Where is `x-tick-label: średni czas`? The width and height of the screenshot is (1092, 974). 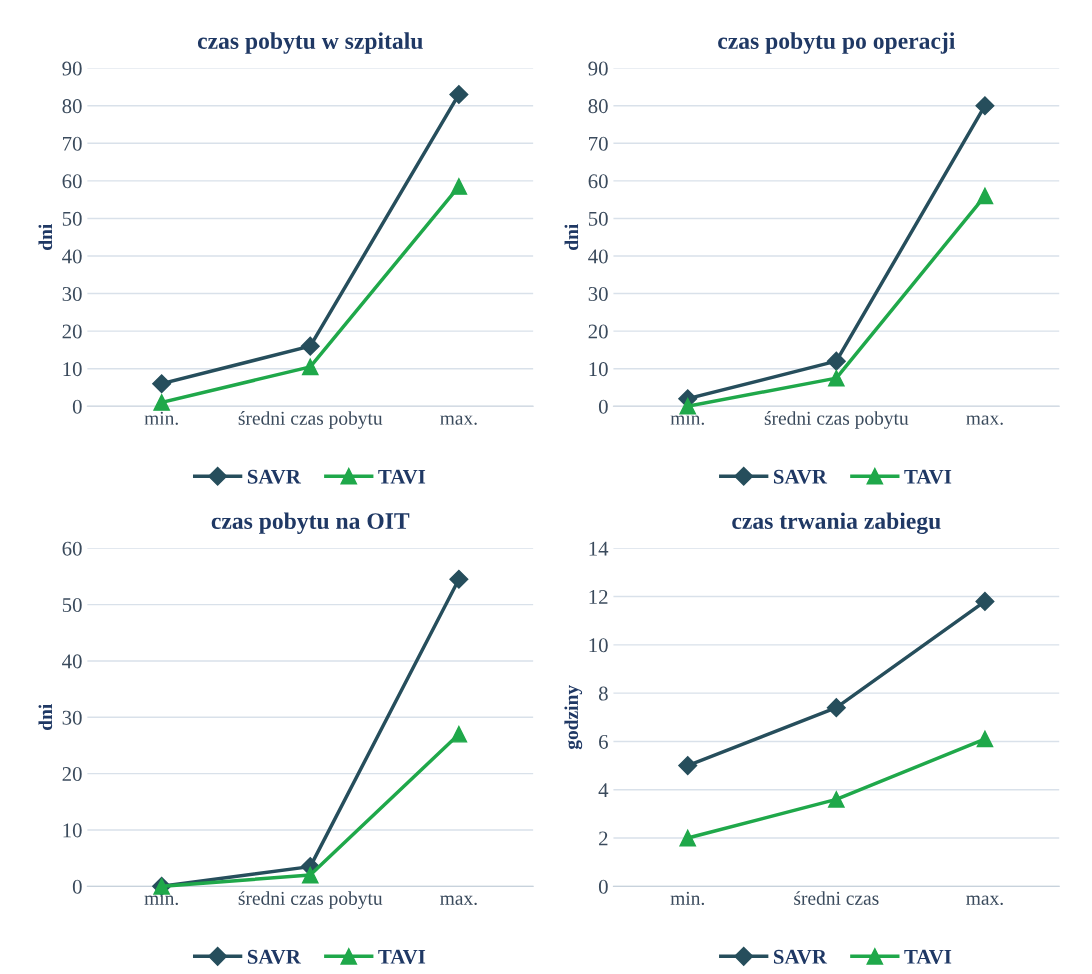 x-tick-label: średni czas is located at coordinates (836, 898).